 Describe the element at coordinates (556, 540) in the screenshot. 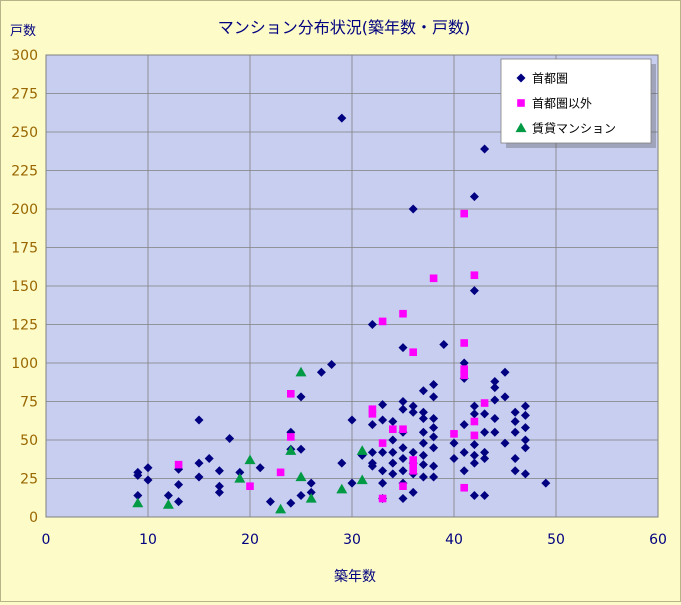

I see `x-tick-label: 50` at that location.